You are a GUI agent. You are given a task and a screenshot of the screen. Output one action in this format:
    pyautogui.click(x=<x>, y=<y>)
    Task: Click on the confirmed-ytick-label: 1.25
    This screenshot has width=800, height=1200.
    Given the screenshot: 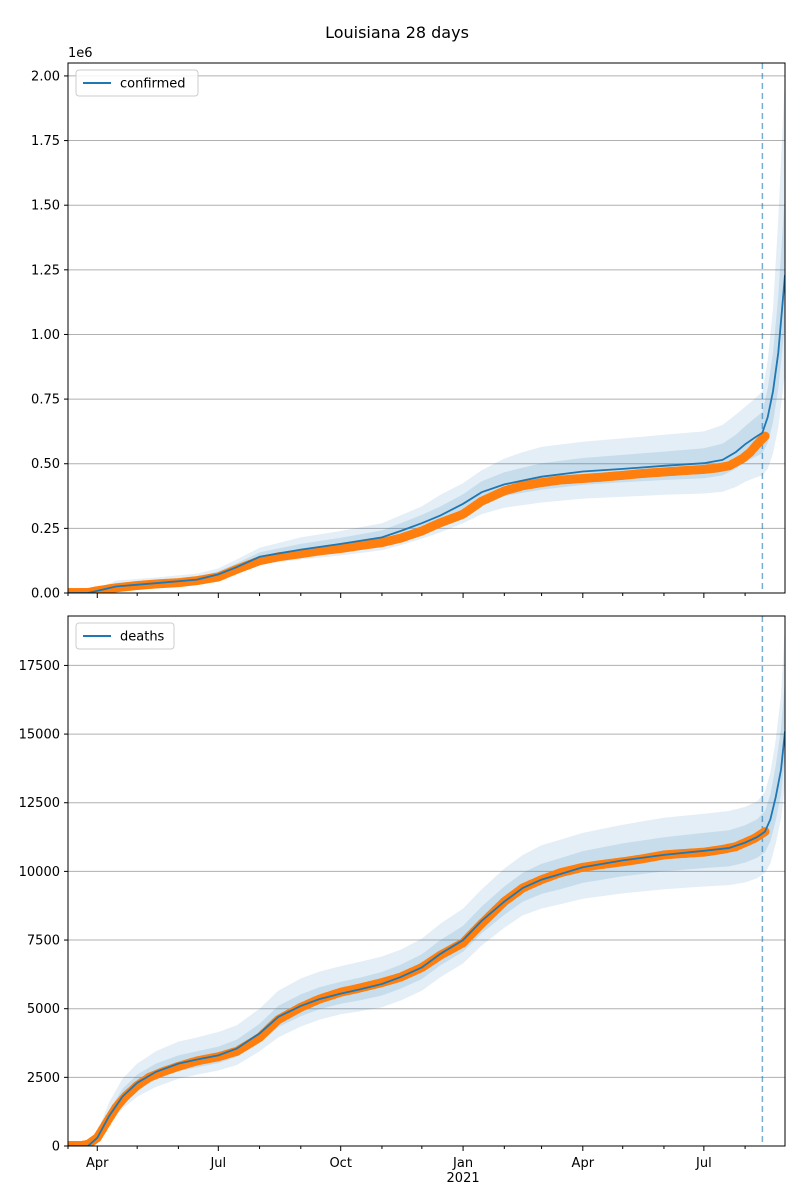 What is the action you would take?
    pyautogui.click(x=45, y=270)
    